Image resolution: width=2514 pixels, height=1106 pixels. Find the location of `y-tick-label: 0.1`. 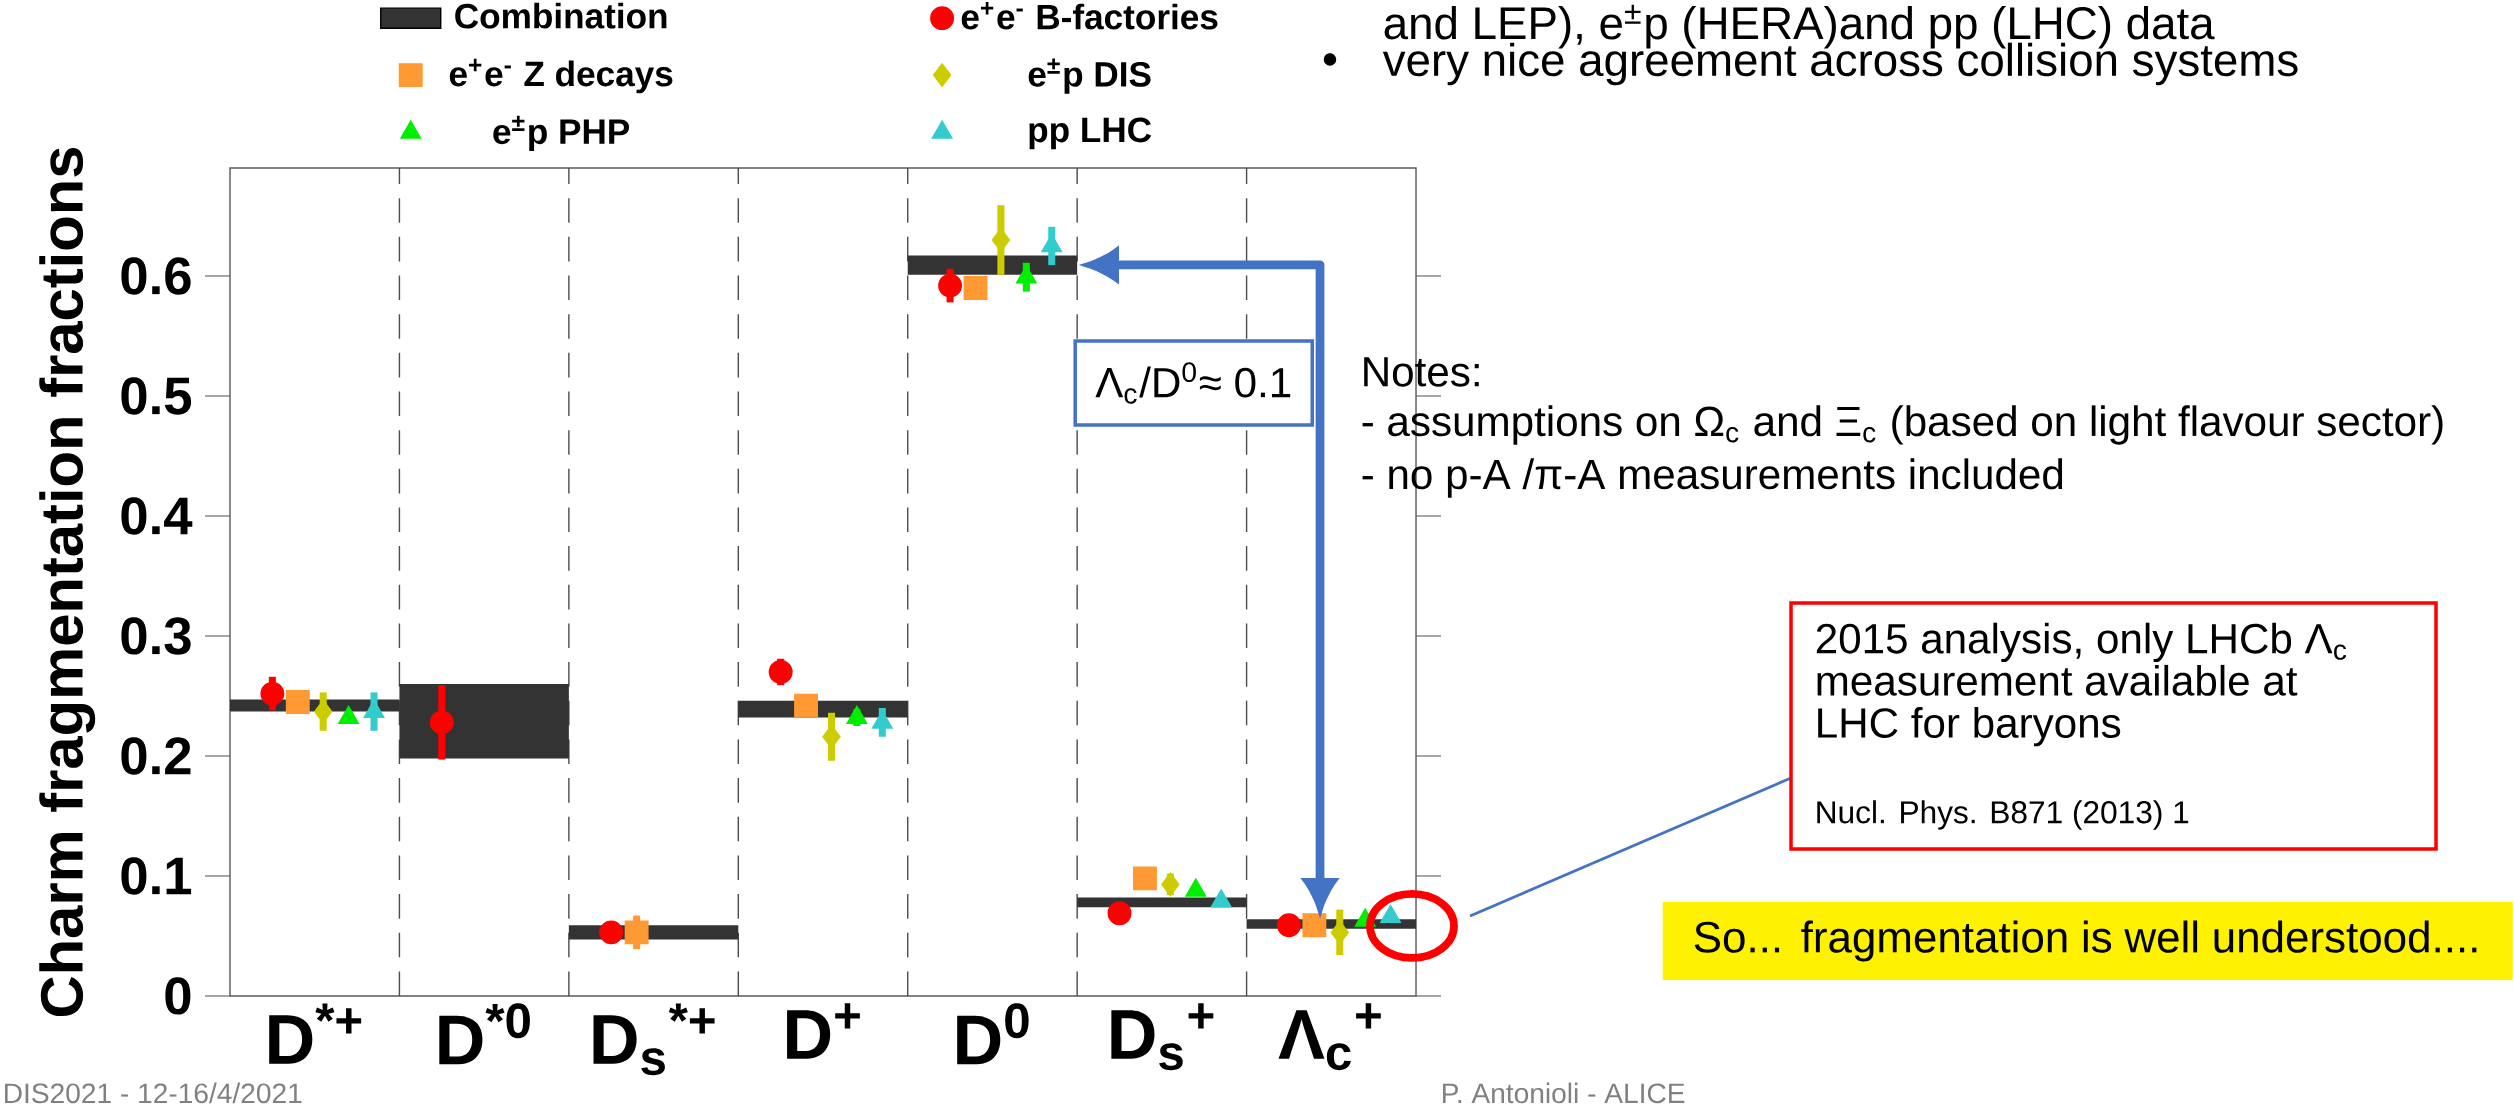

y-tick-label: 0.1 is located at coordinates (156, 876).